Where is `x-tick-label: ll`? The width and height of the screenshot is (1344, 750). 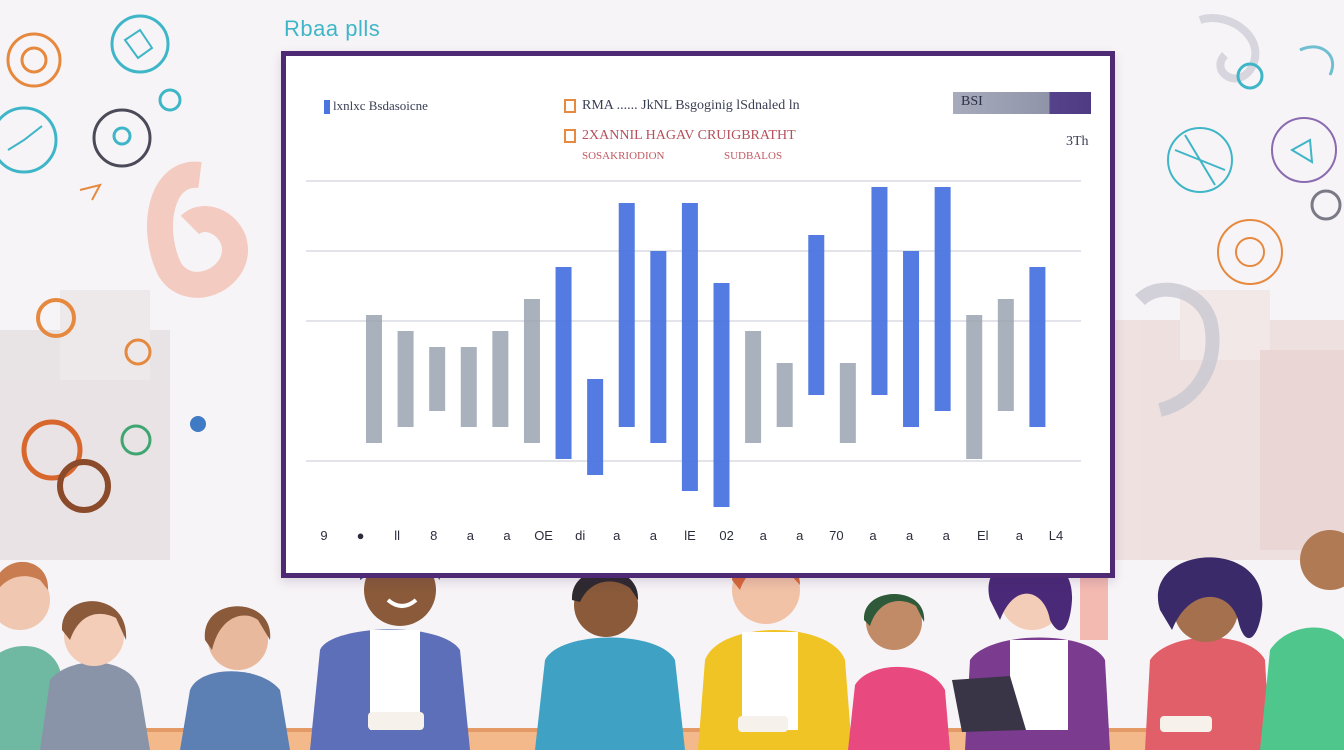 x-tick-label: ll is located at coordinates (397, 535).